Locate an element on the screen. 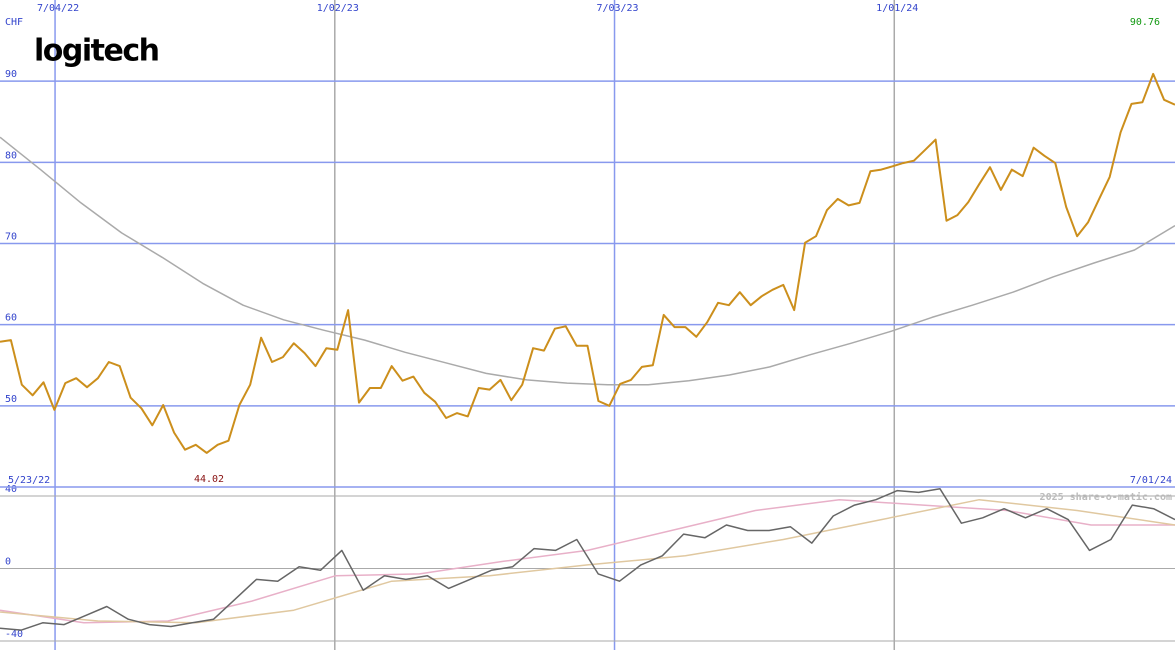 The width and height of the screenshot is (1175, 650). x-tick-label: 7/04/22 is located at coordinates (58, 8).